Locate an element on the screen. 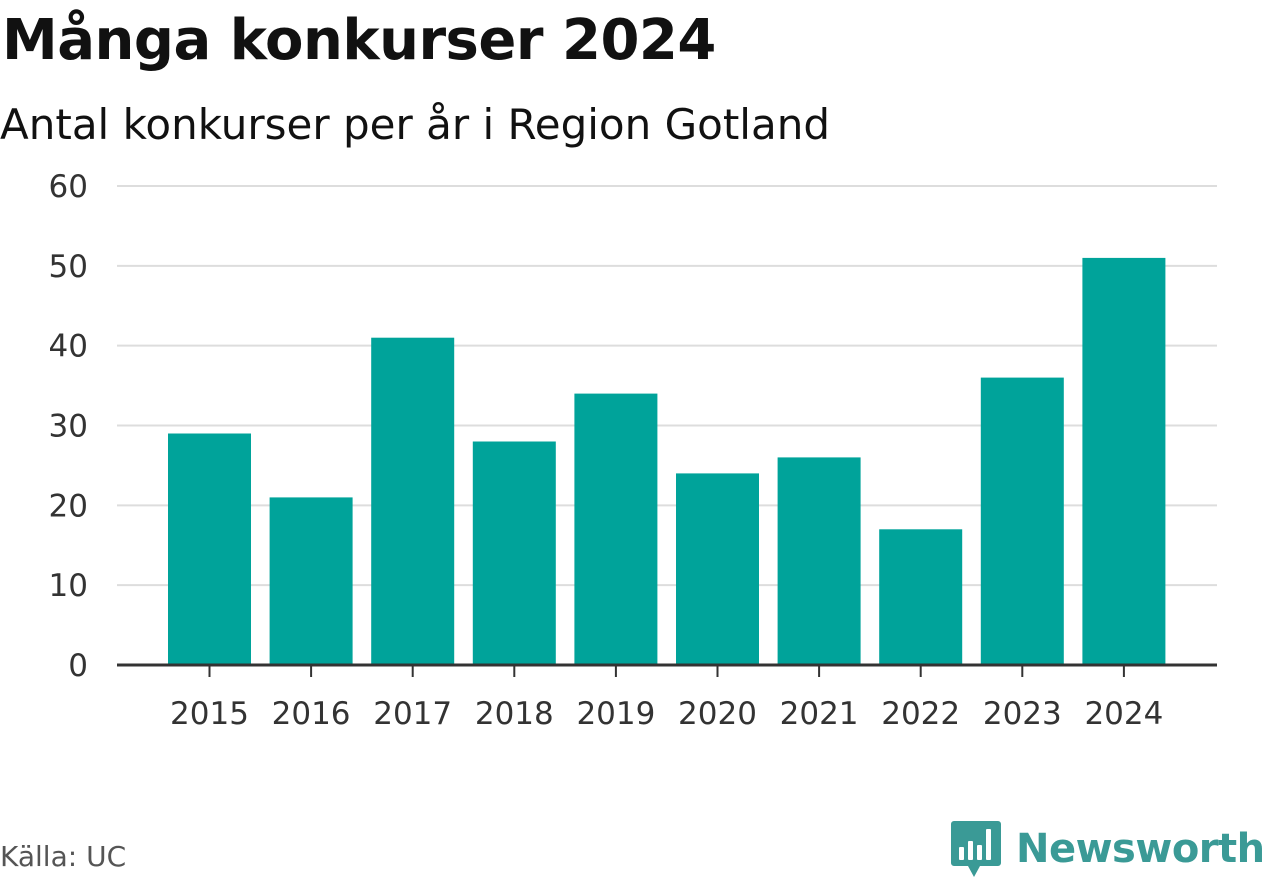  x-tick-label: 2021 is located at coordinates (819, 714).